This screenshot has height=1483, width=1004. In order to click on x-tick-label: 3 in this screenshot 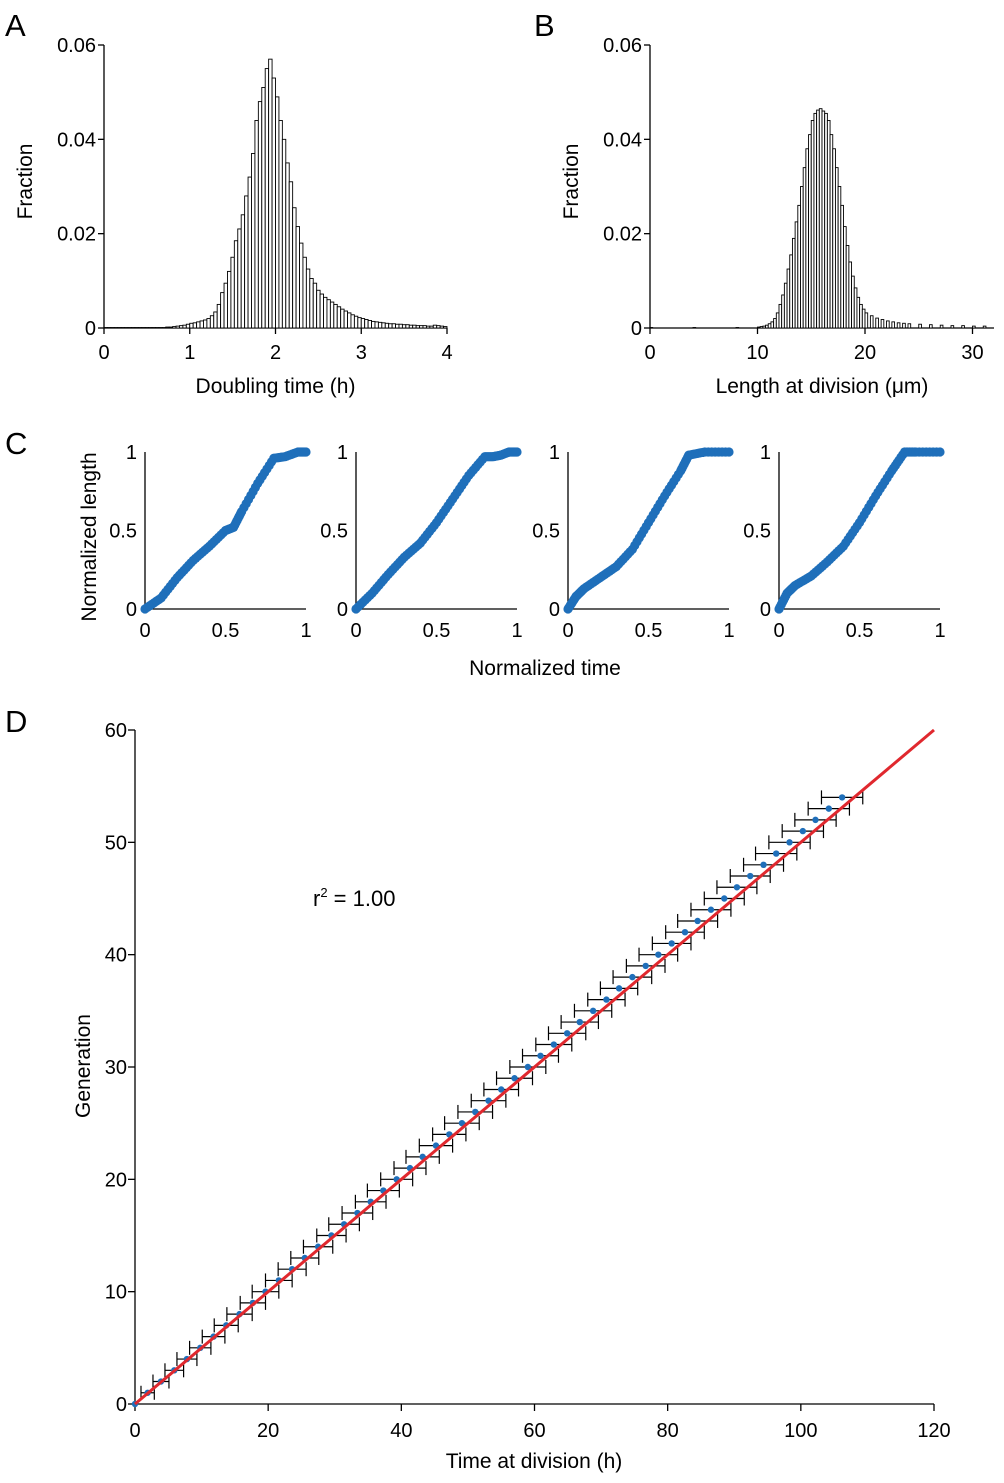, I will do `click(361, 353)`.